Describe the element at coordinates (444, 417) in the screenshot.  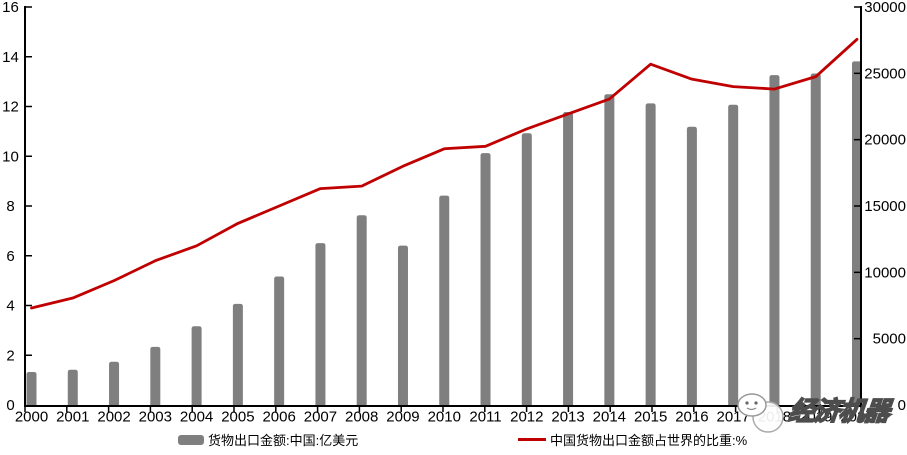
I see `x-axis-year-label: 2010` at that location.